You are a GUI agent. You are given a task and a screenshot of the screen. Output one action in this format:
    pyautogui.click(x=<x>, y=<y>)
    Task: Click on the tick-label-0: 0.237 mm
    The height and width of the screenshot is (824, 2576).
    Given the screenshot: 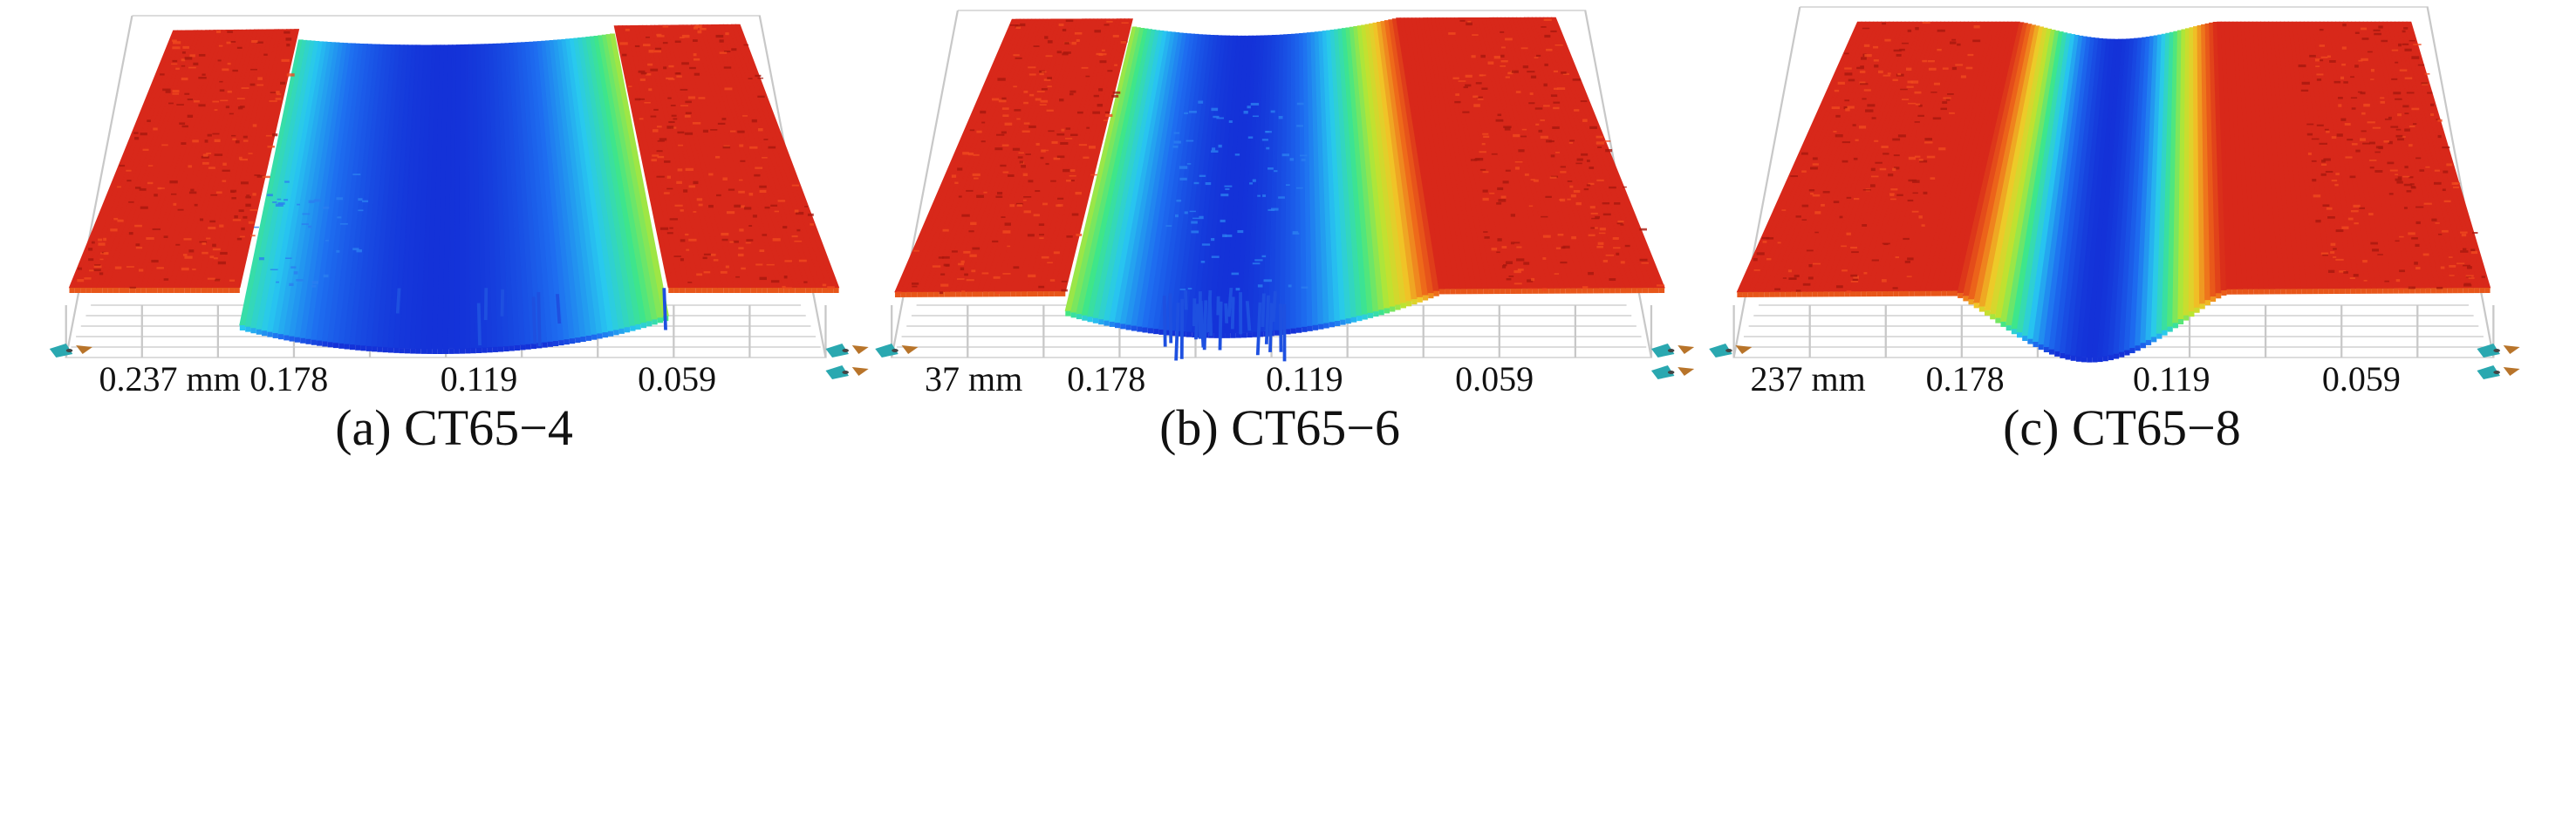 What is the action you would take?
    pyautogui.click(x=170, y=378)
    